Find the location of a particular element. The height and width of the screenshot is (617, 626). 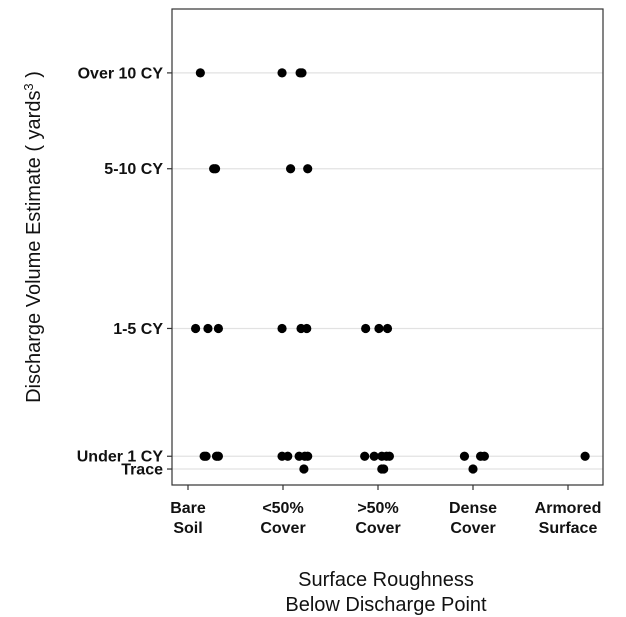

x-tick-label: Soil is located at coordinates (187, 528).